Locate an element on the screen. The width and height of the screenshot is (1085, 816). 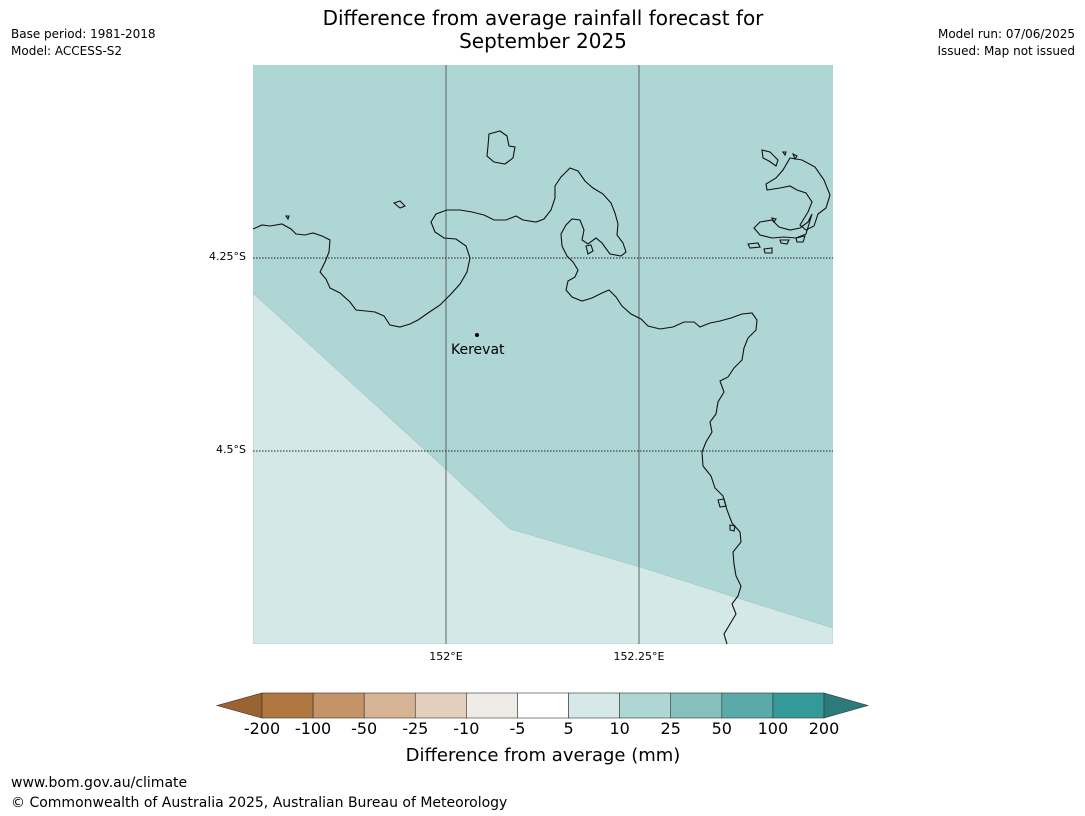
colorbar-extend-high is located at coordinates (846, 705).